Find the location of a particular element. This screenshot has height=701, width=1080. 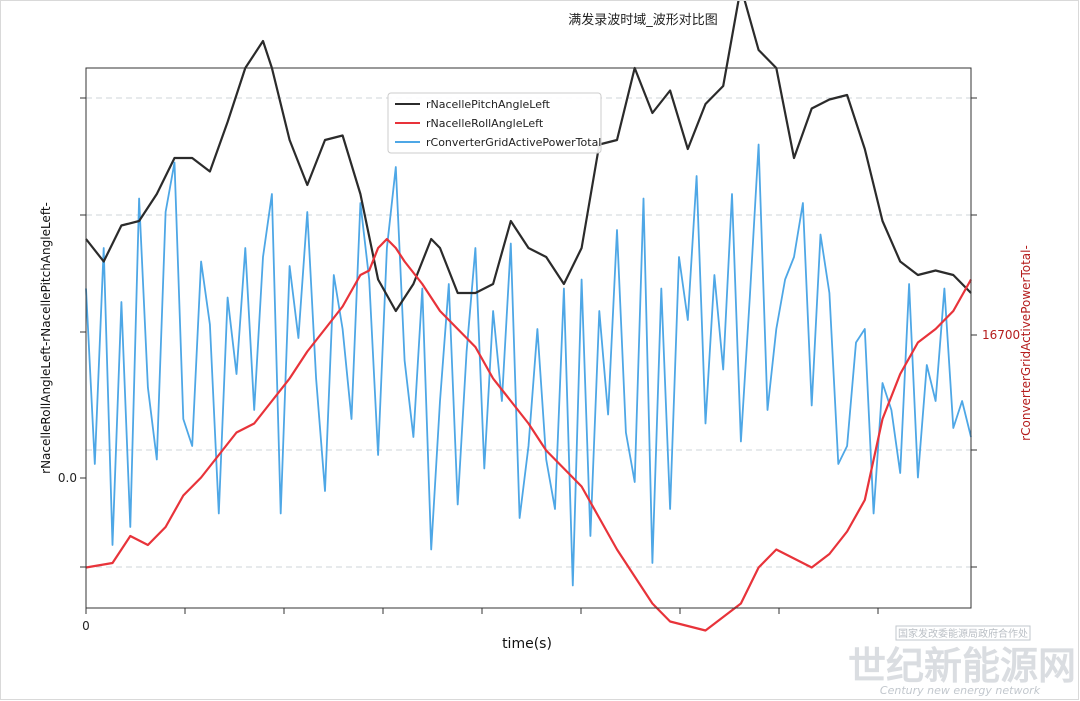

x-tick-label: 0 is located at coordinates (86, 626).